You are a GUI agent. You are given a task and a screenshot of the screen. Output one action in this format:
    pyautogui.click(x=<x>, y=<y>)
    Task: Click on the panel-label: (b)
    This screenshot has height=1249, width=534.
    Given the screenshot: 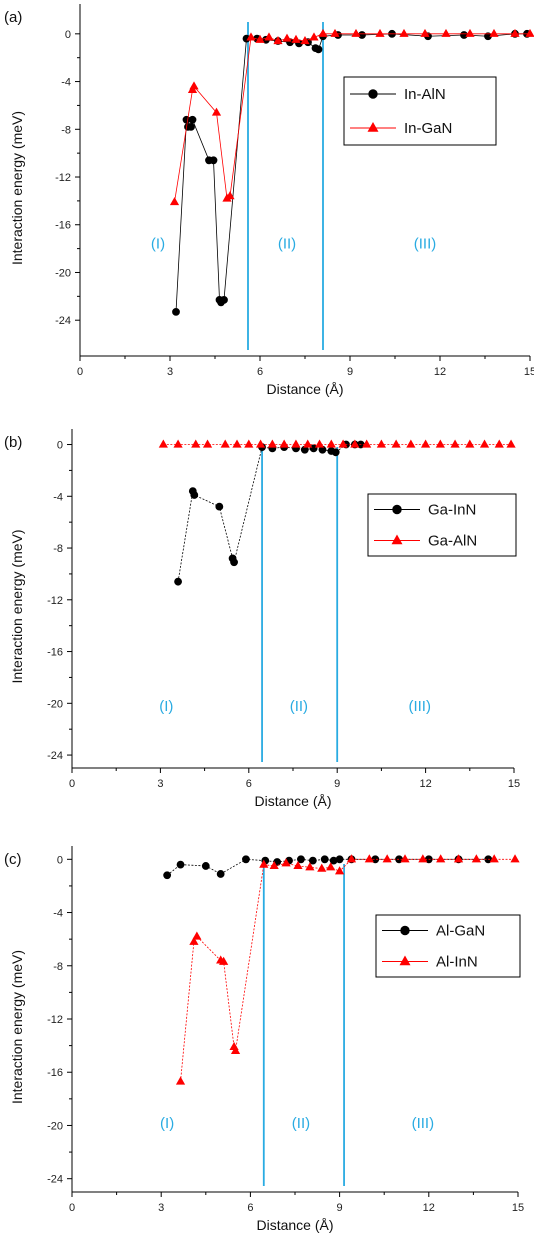 What is the action you would take?
    pyautogui.click(x=13, y=442)
    